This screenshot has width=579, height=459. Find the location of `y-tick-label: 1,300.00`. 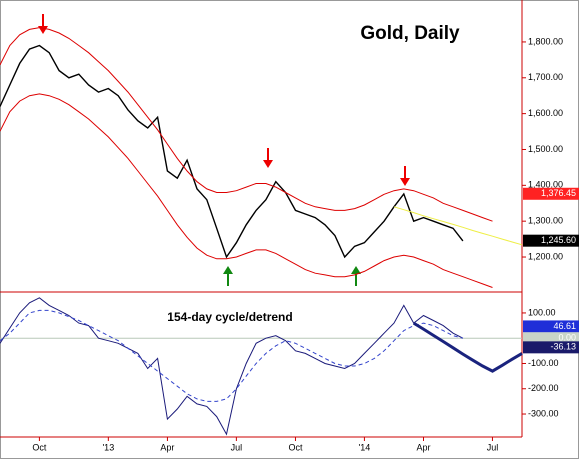

y-tick-label: 1,300.00 is located at coordinates (545, 221).